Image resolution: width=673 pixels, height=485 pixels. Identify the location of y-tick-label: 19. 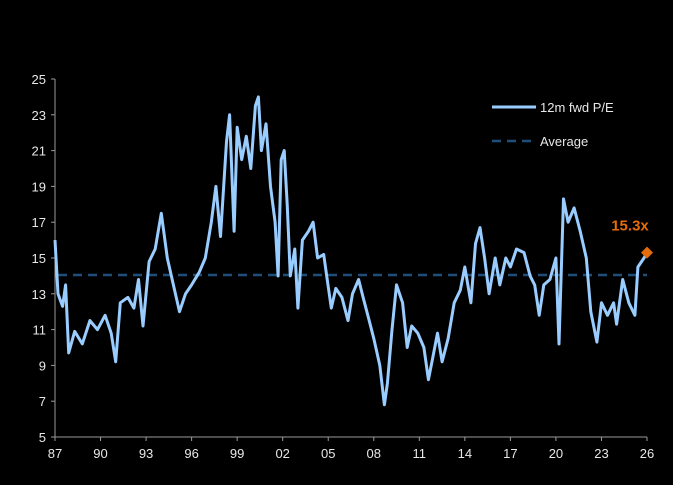
(39, 186).